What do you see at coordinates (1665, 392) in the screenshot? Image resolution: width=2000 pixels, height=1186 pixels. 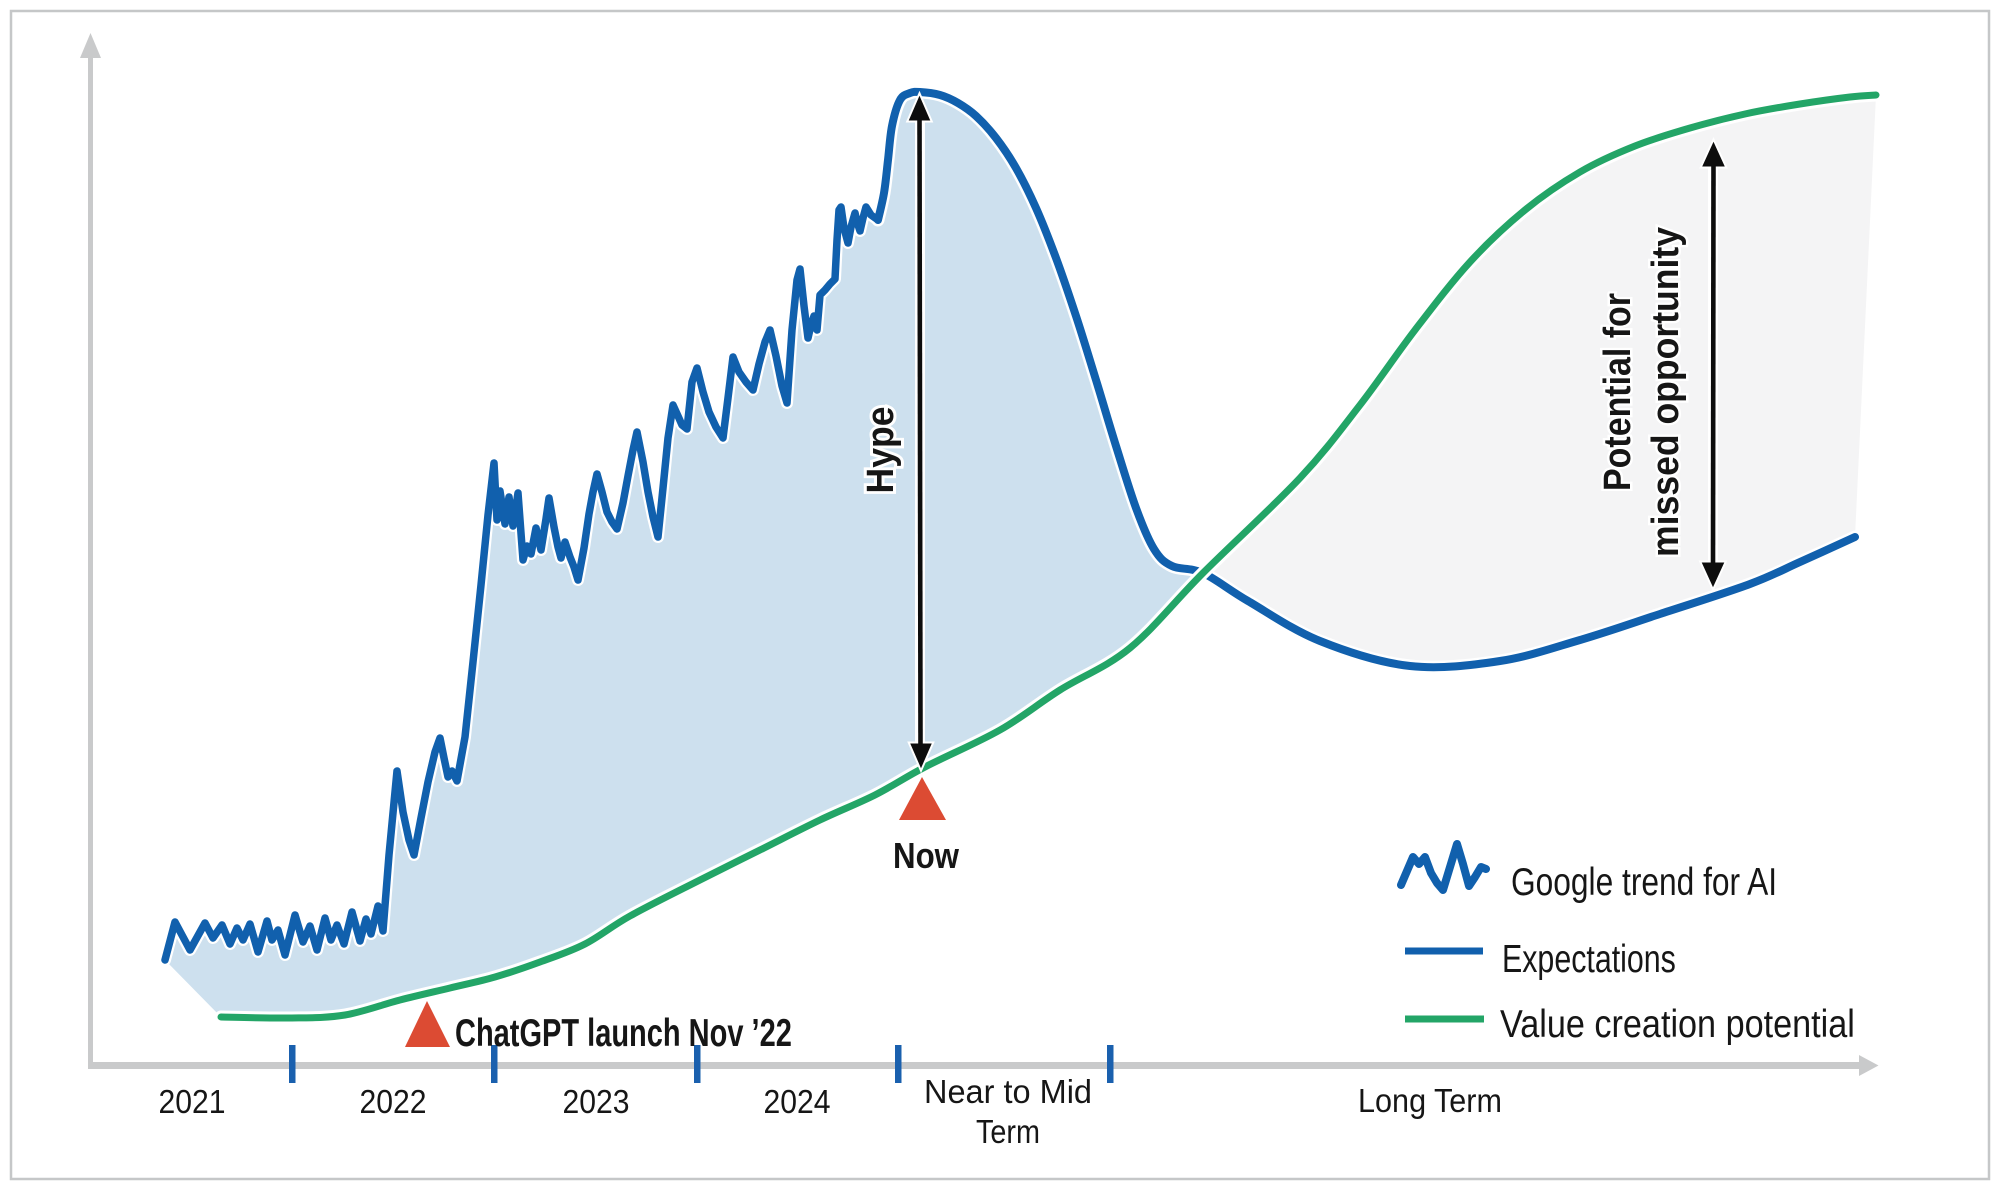 I see `svg-text: missed opportunity` at bounding box center [1665, 392].